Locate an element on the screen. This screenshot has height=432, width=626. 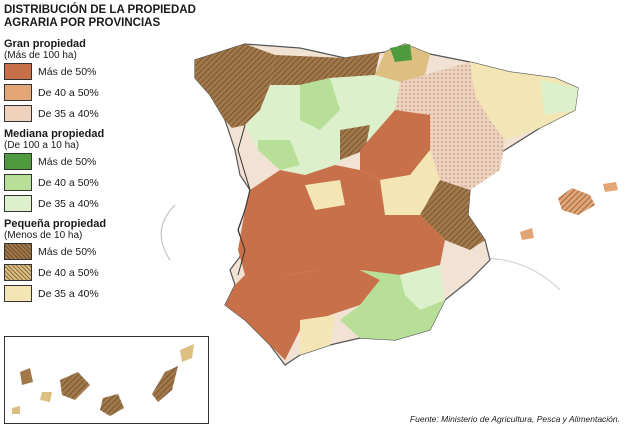
region-madrid is located at coordinates (395, 145).